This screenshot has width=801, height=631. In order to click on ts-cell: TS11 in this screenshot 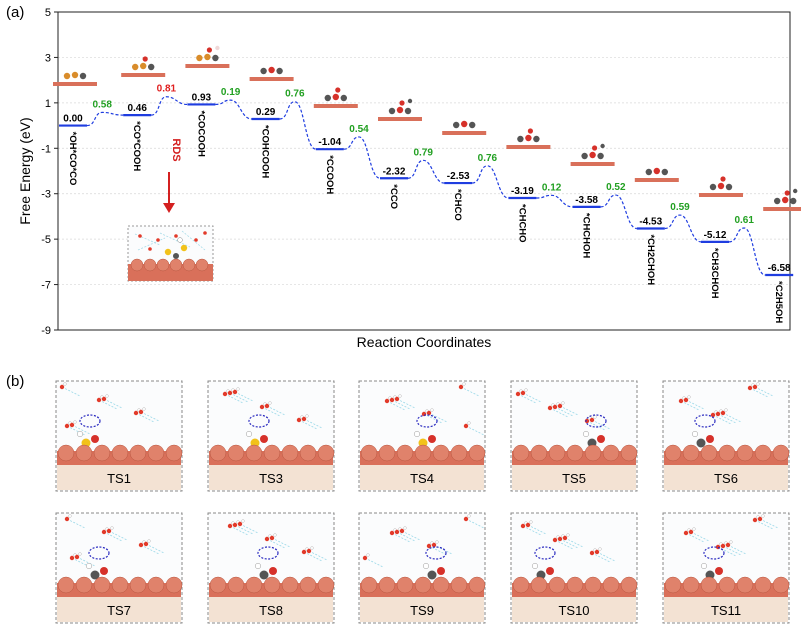, I will do `click(726, 568)`.